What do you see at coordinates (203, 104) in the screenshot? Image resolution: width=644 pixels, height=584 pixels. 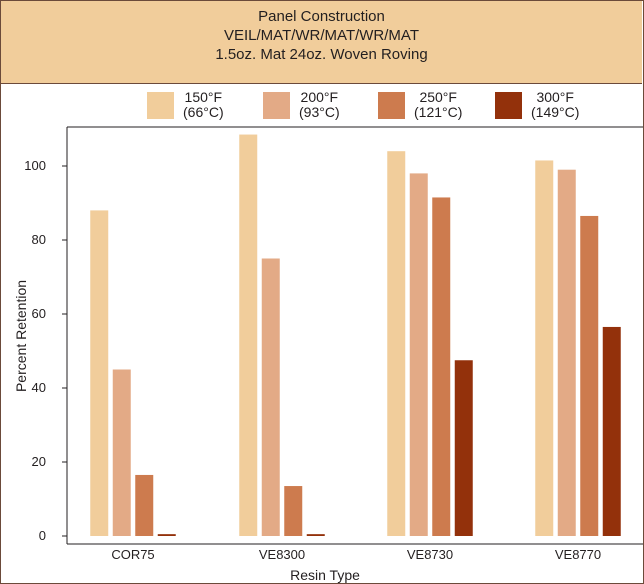 I see `legend-label-150f: 150°F (66°C)` at bounding box center [203, 104].